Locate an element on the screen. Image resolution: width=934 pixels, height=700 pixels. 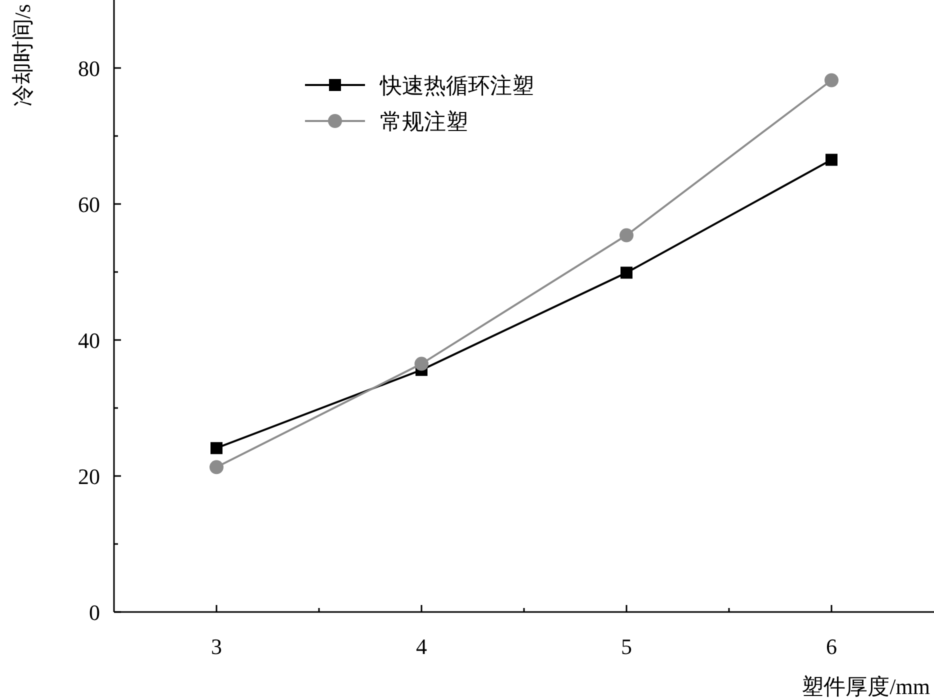
y-tick-label: 0 is located at coordinates (94, 612).